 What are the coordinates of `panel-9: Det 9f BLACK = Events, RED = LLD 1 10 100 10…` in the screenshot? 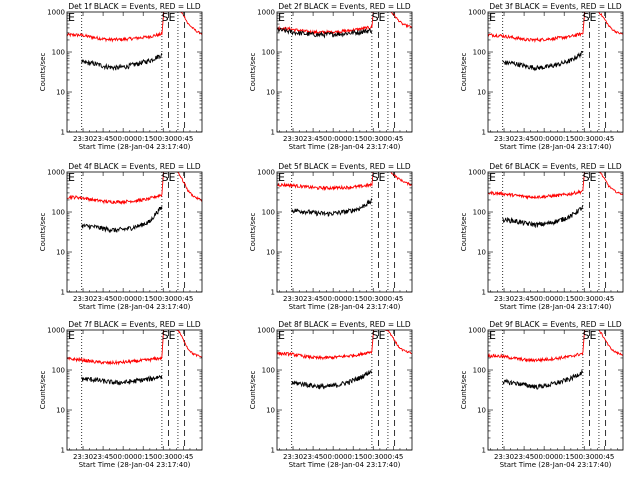 It's located at (542, 394).